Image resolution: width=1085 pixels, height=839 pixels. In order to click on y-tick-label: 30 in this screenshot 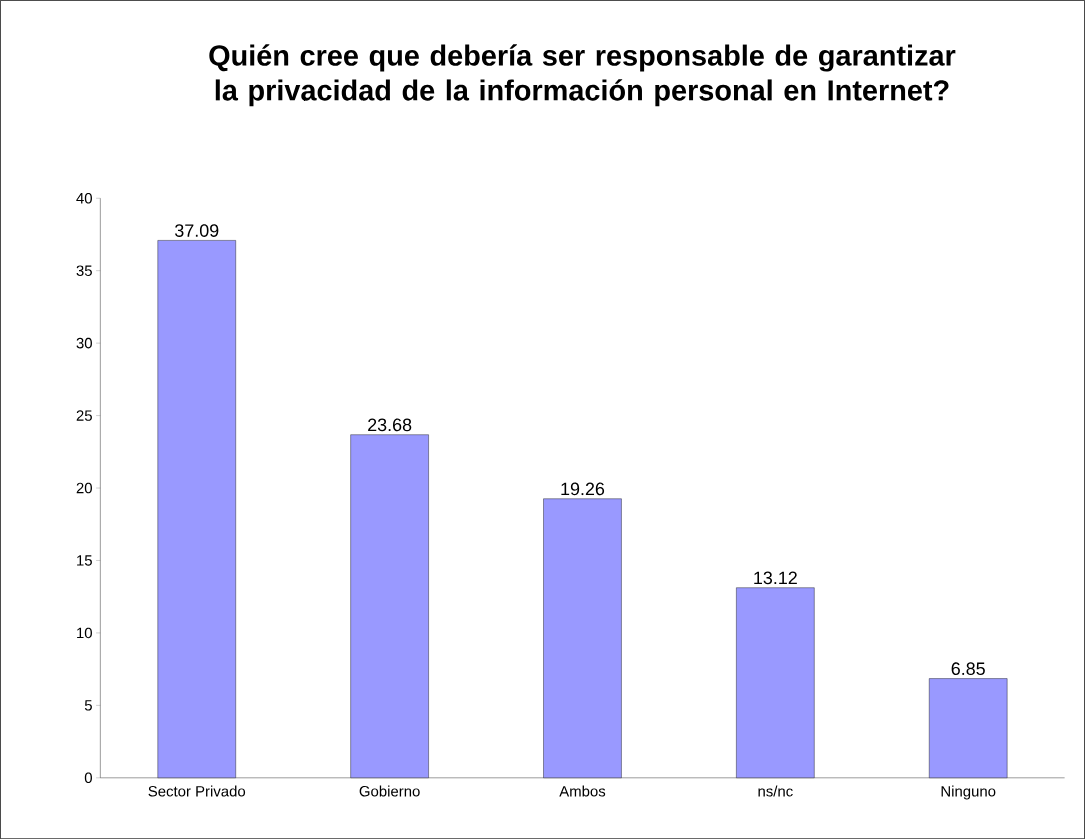, I will do `click(84, 343)`.